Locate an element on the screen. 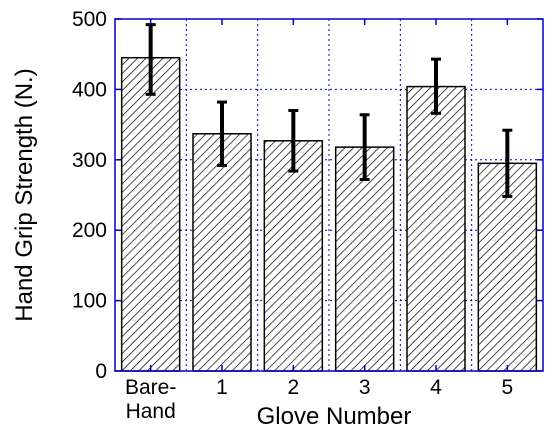 The height and width of the screenshot is (434, 550). xtick-label-1: 1 is located at coordinates (222, 387).